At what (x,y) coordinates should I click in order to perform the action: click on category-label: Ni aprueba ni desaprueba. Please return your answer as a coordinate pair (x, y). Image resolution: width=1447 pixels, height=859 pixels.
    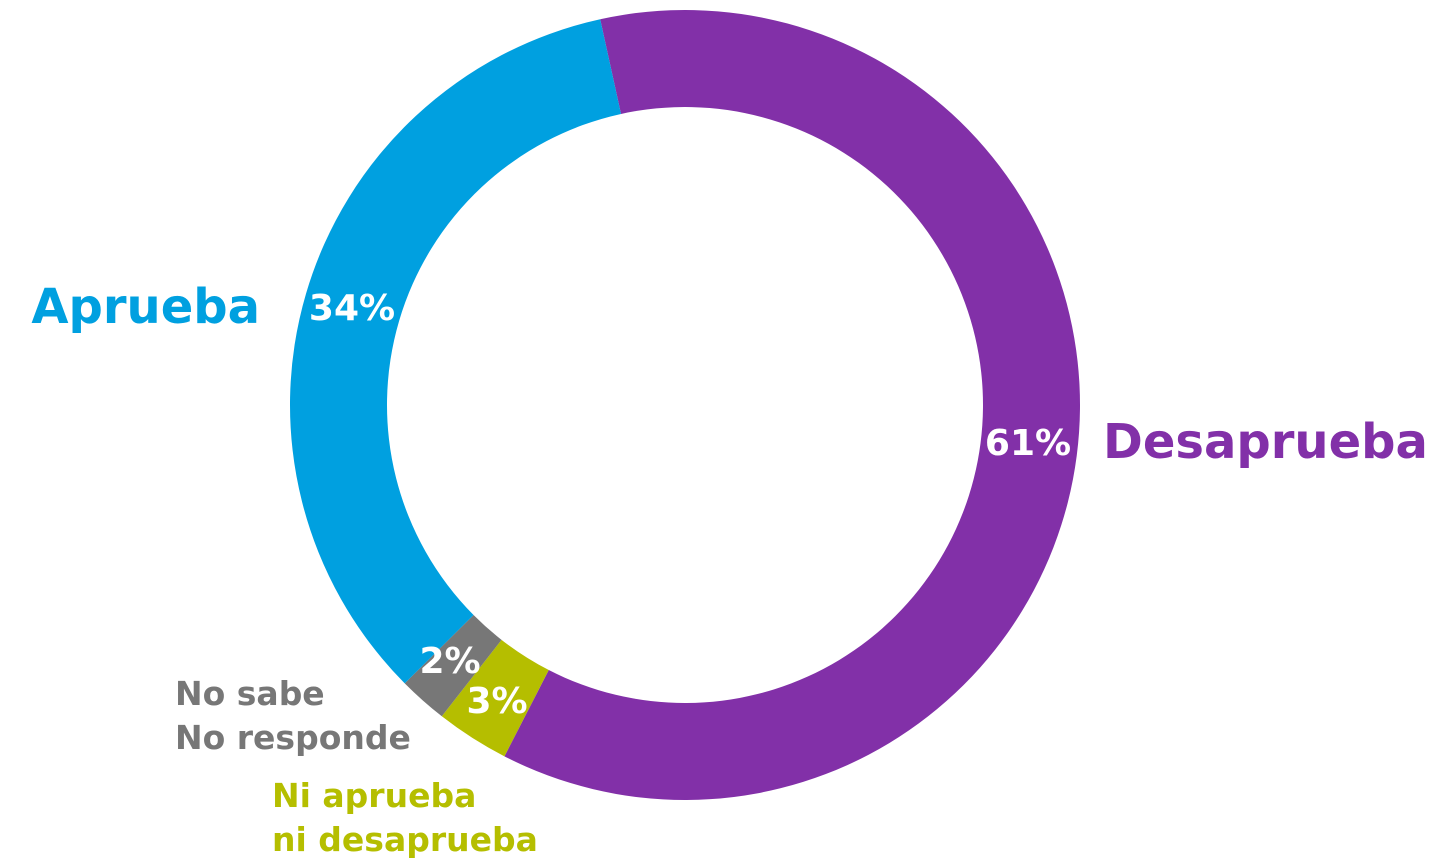
    Looking at the image, I should click on (405, 817).